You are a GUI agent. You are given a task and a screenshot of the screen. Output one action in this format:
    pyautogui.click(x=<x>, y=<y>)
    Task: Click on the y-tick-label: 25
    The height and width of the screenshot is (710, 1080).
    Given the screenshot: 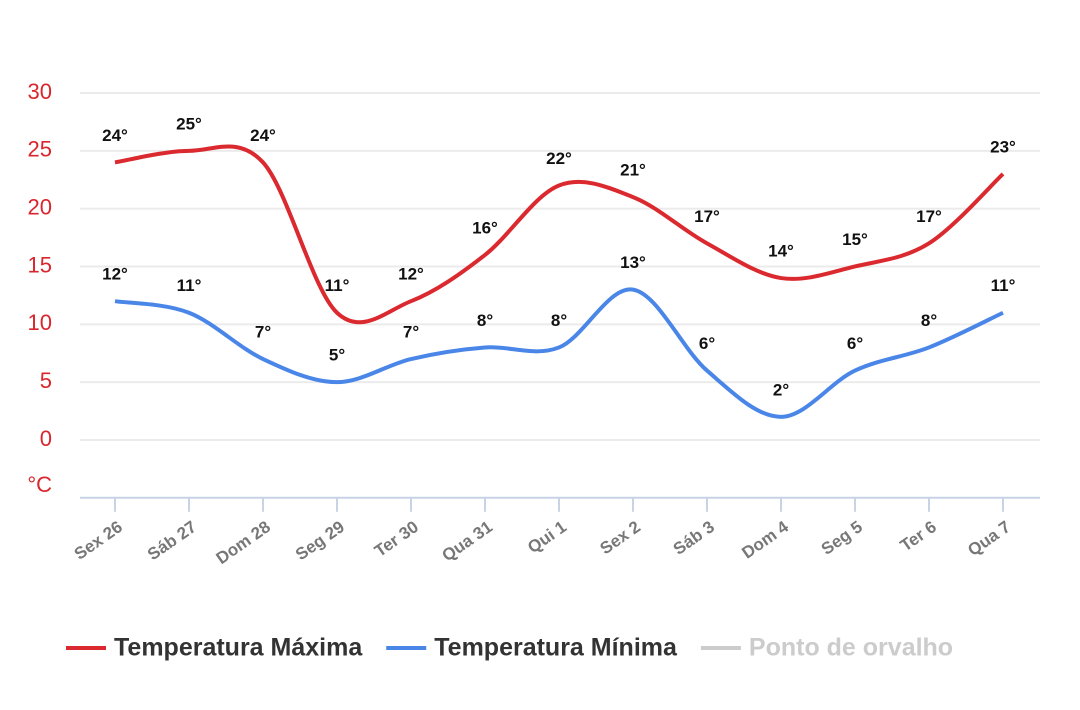 What is the action you would take?
    pyautogui.click(x=40, y=149)
    